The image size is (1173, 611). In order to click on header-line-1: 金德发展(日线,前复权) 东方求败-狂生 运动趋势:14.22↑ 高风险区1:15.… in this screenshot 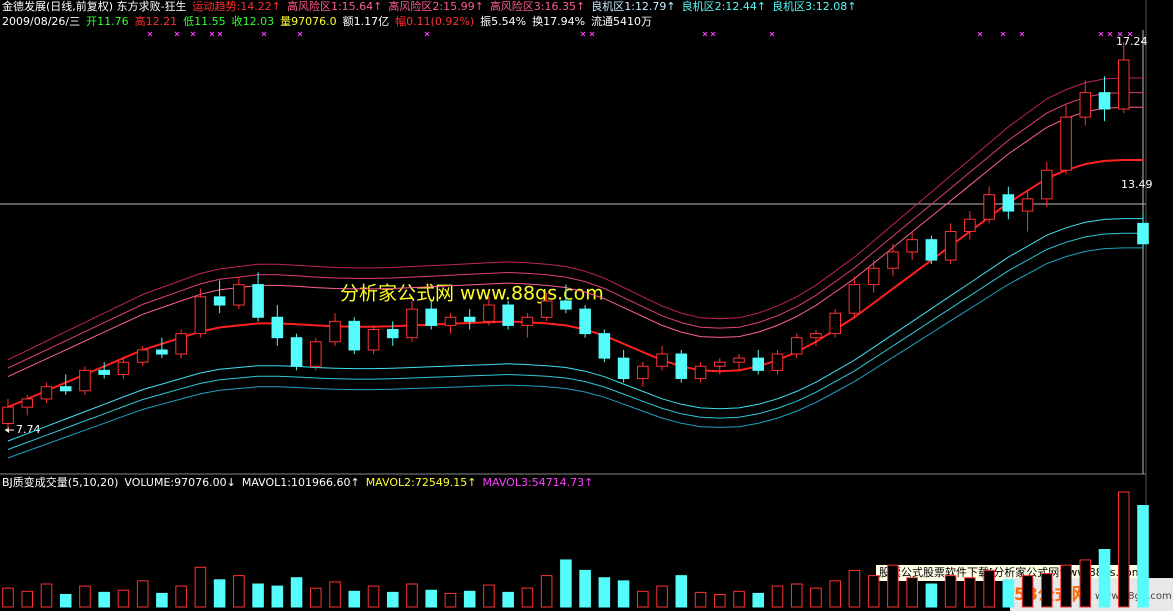, I will do `click(429, 6)`.